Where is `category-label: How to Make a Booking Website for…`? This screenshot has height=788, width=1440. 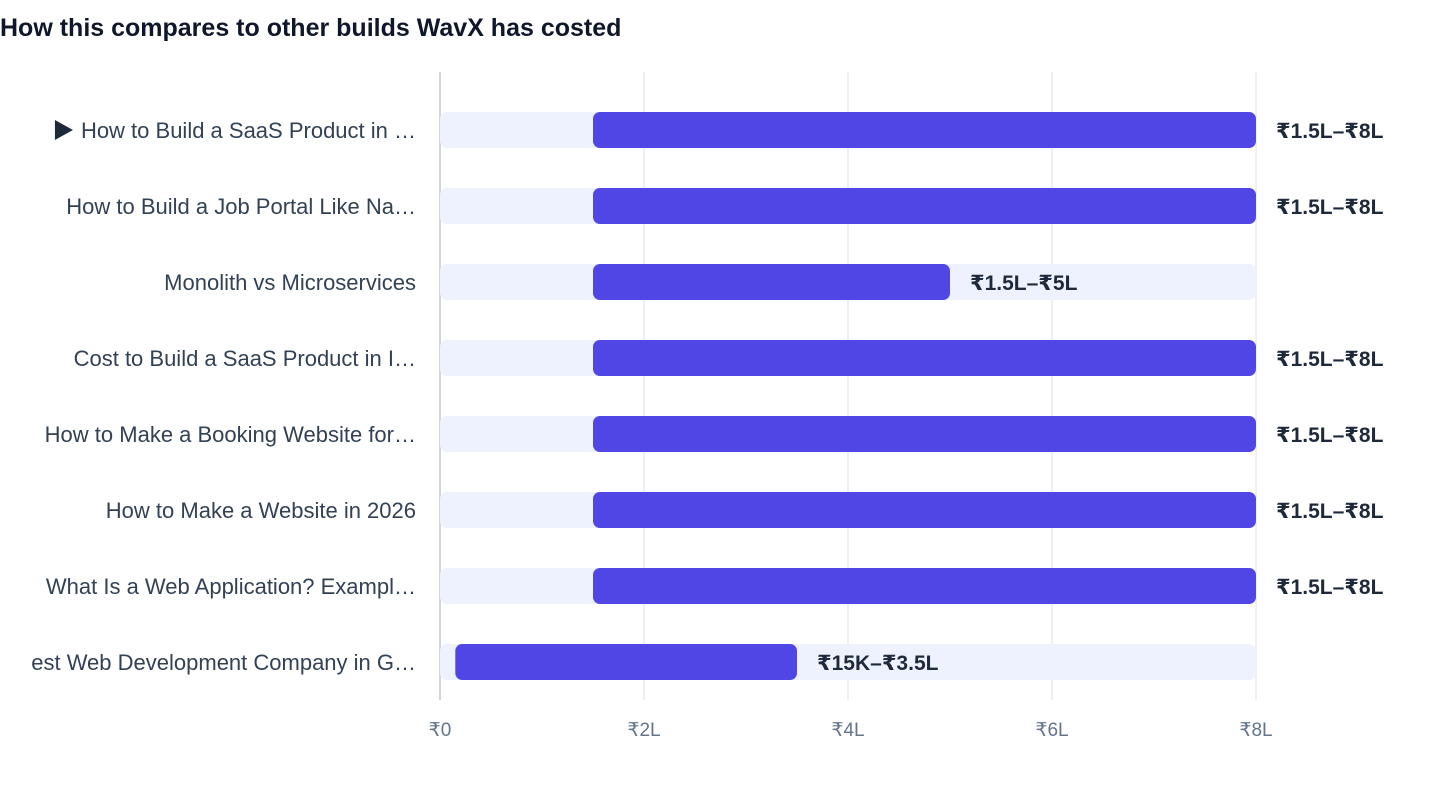
category-label: How to Make a Booking Website for… is located at coordinates (230, 434).